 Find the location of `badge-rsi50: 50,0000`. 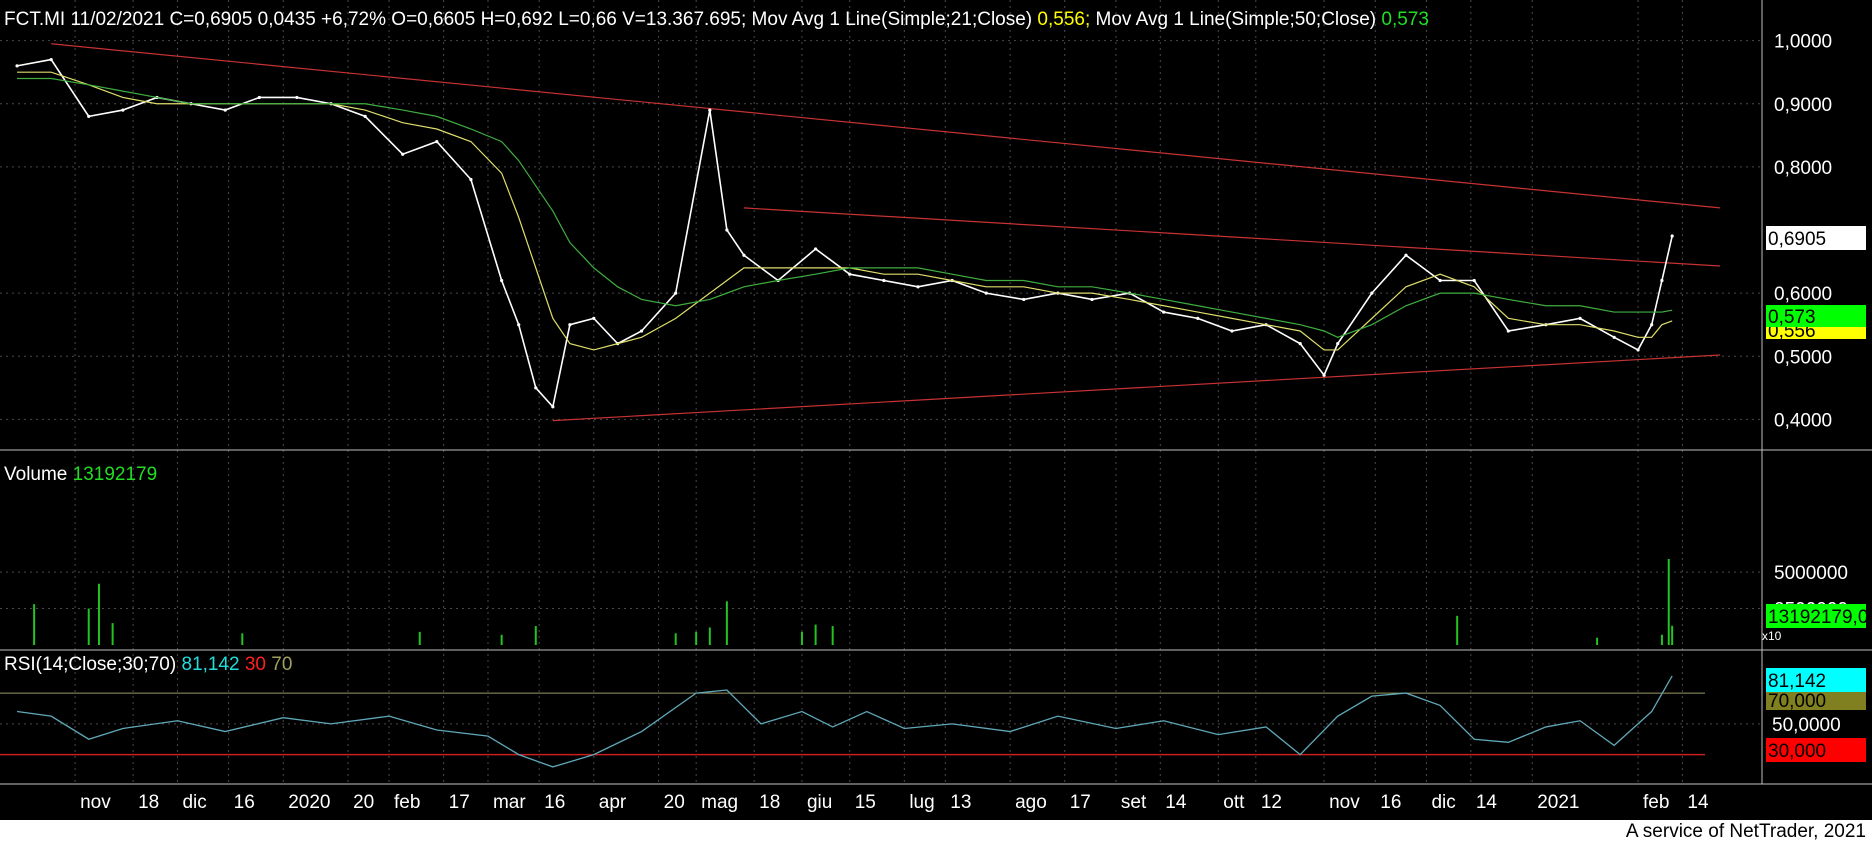

badge-rsi50: 50,0000 is located at coordinates (1806, 725).